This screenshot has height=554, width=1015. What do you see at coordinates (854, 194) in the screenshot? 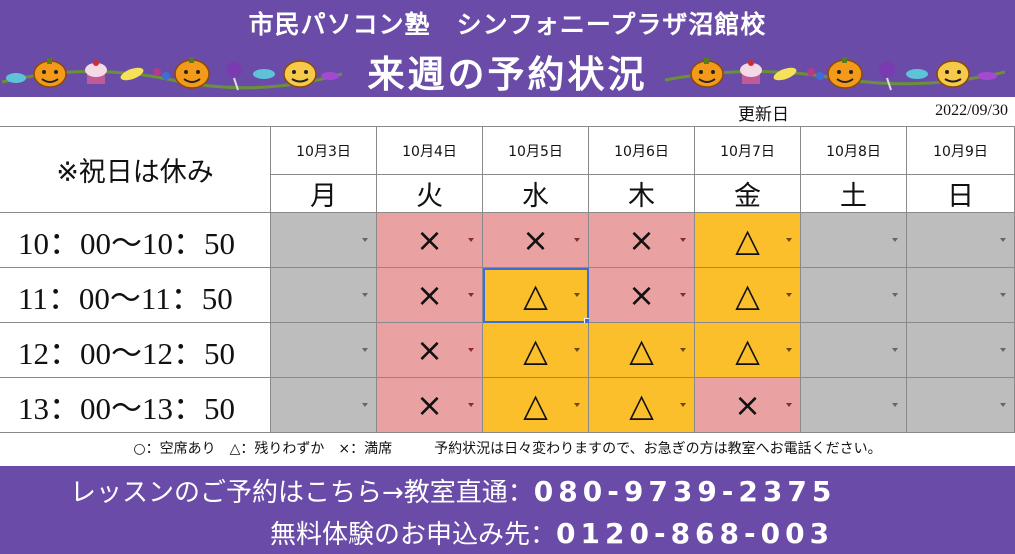
I see `weekday-header: 土` at bounding box center [854, 194].